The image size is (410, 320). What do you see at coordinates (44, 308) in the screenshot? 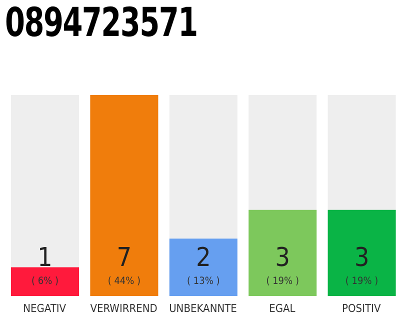
I see `x-tick-label: NEGATIV` at bounding box center [44, 308].